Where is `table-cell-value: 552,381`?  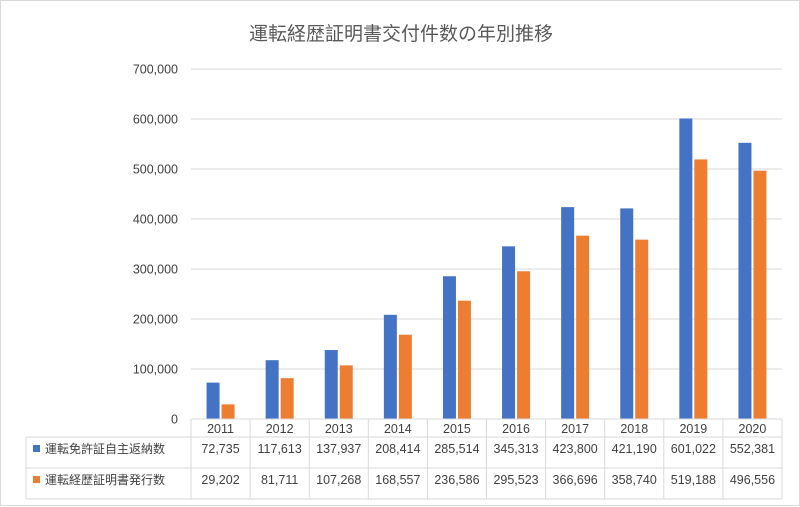
table-cell-value: 552,381 is located at coordinates (752, 449).